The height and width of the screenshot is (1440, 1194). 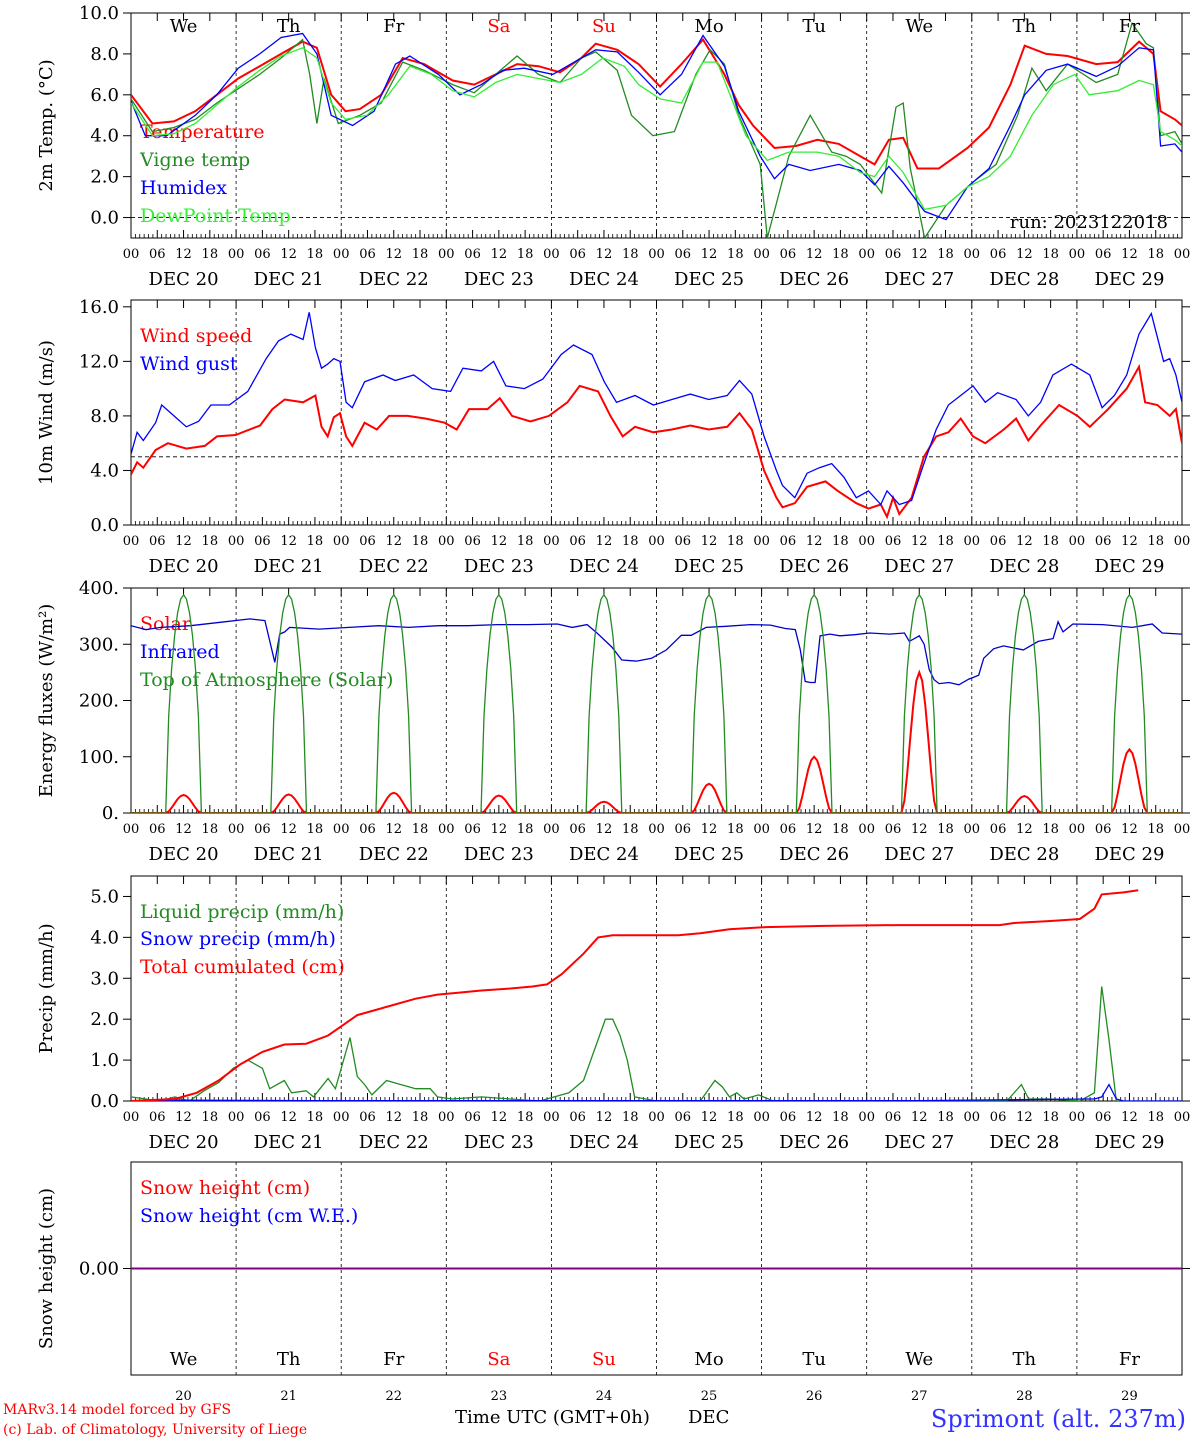 I want to click on legend-entry: Humidex, so click(x=183, y=188).